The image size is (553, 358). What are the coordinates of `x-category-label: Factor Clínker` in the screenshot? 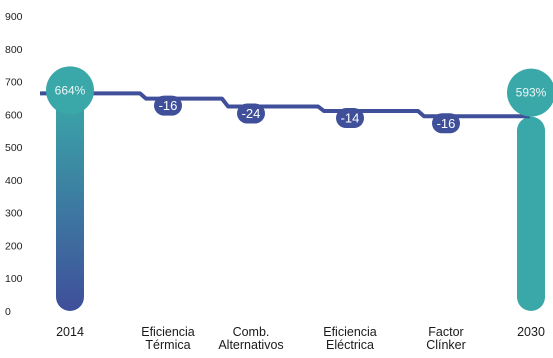 It's located at (446, 338).